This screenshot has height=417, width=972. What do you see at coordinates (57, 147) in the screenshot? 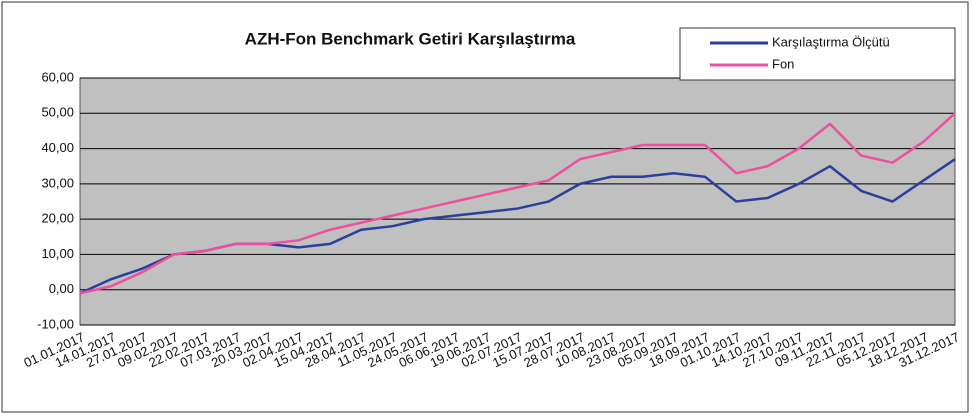
I see `y-tick-label: 40,00` at bounding box center [57, 147].